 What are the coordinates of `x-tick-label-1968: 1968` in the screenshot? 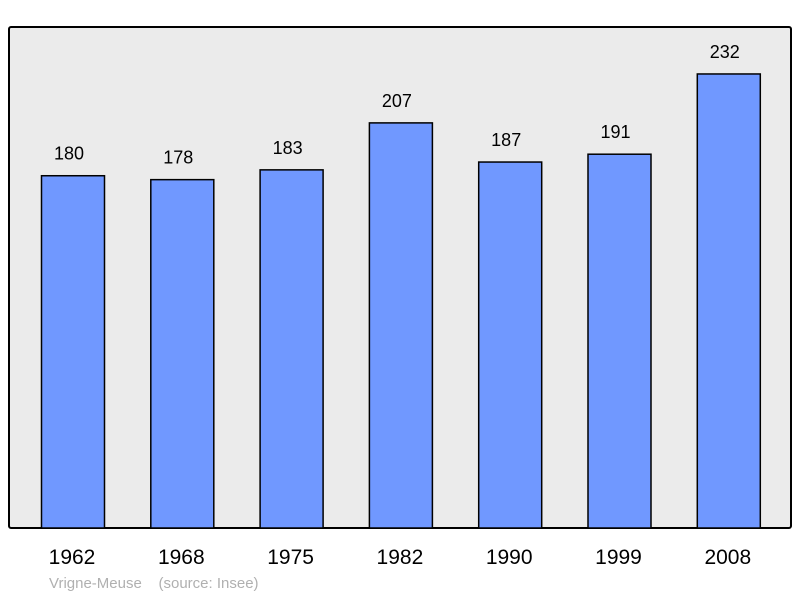 It's located at (181, 557).